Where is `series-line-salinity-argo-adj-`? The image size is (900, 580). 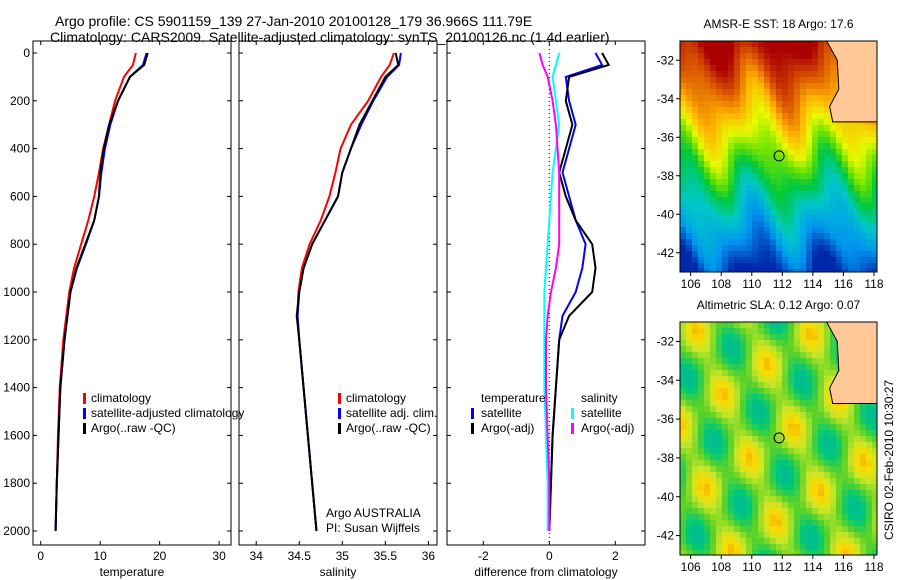
series-line-salinity-argo-adj- is located at coordinates (549, 291).